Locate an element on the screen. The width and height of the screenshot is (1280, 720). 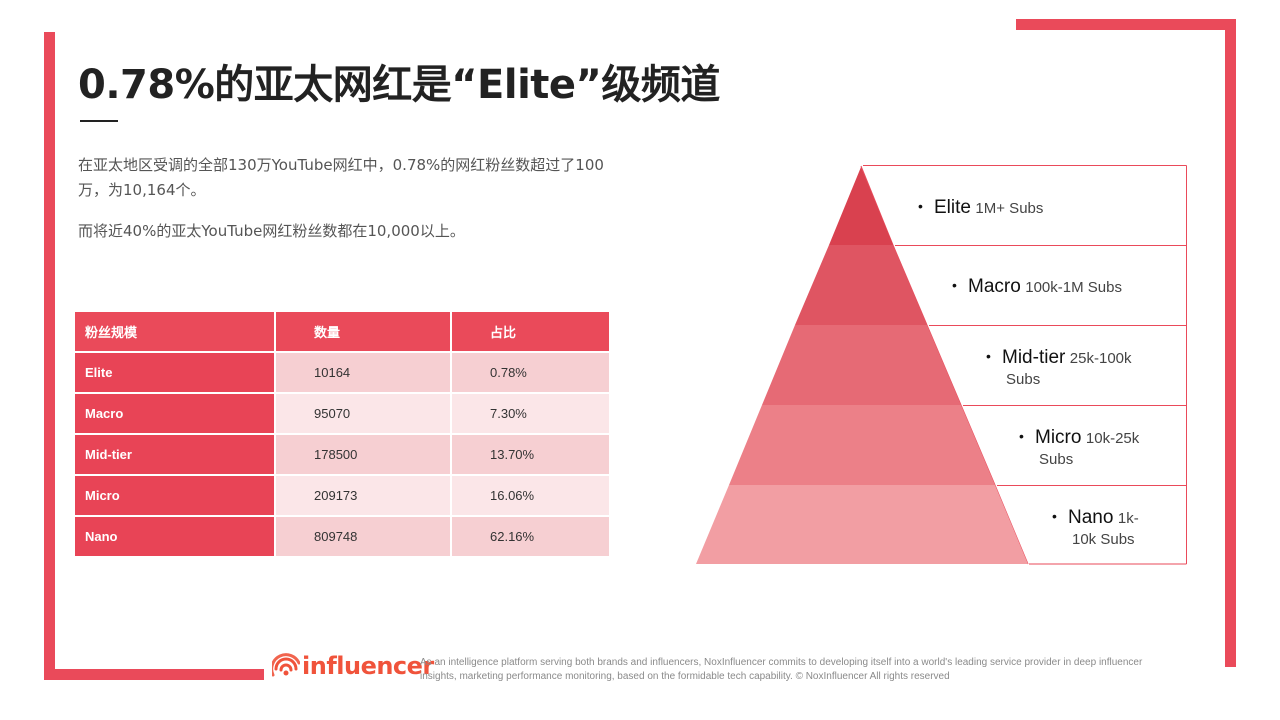
share-cell: 13.70% is located at coordinates (531, 455).